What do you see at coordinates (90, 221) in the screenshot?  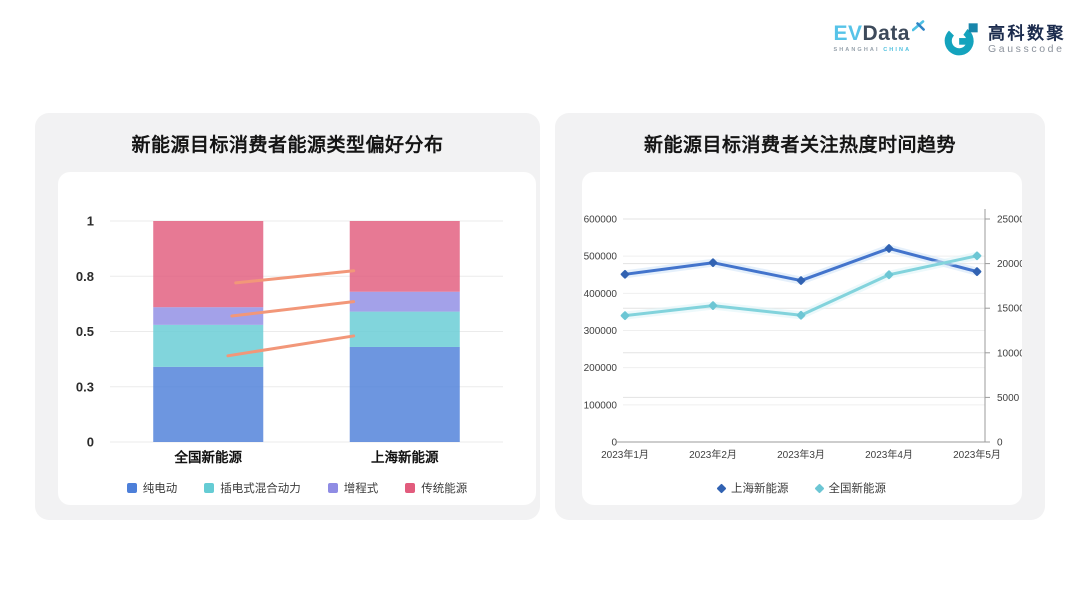 I see `y-tick-label: 1` at bounding box center [90, 221].